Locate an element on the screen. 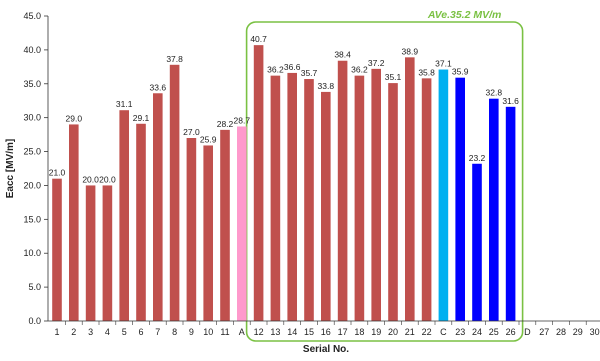  y-tick-label: 45.0 is located at coordinates (32, 16).